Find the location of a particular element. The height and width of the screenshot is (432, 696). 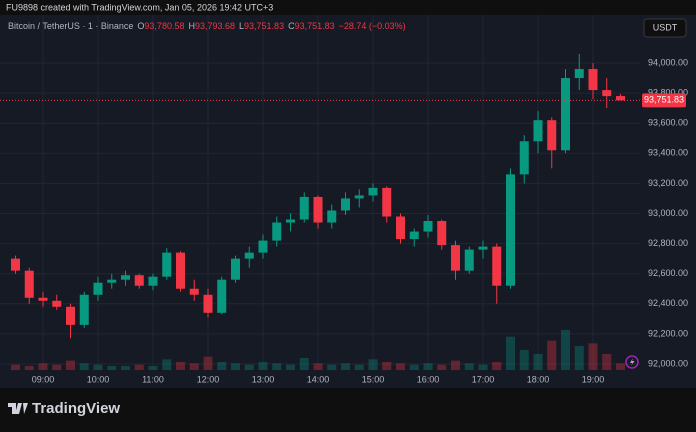

currency-label: USDT is located at coordinates (665, 27).